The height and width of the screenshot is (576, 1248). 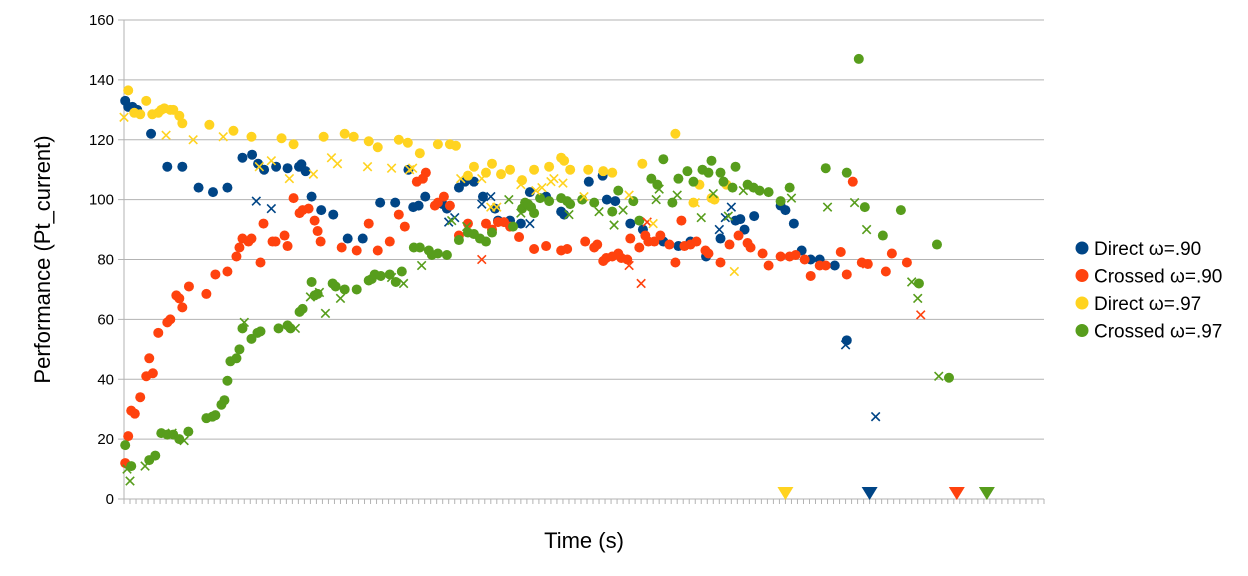 I want to click on y-axis-title: Performance (Pt_current), so click(x=42, y=259).